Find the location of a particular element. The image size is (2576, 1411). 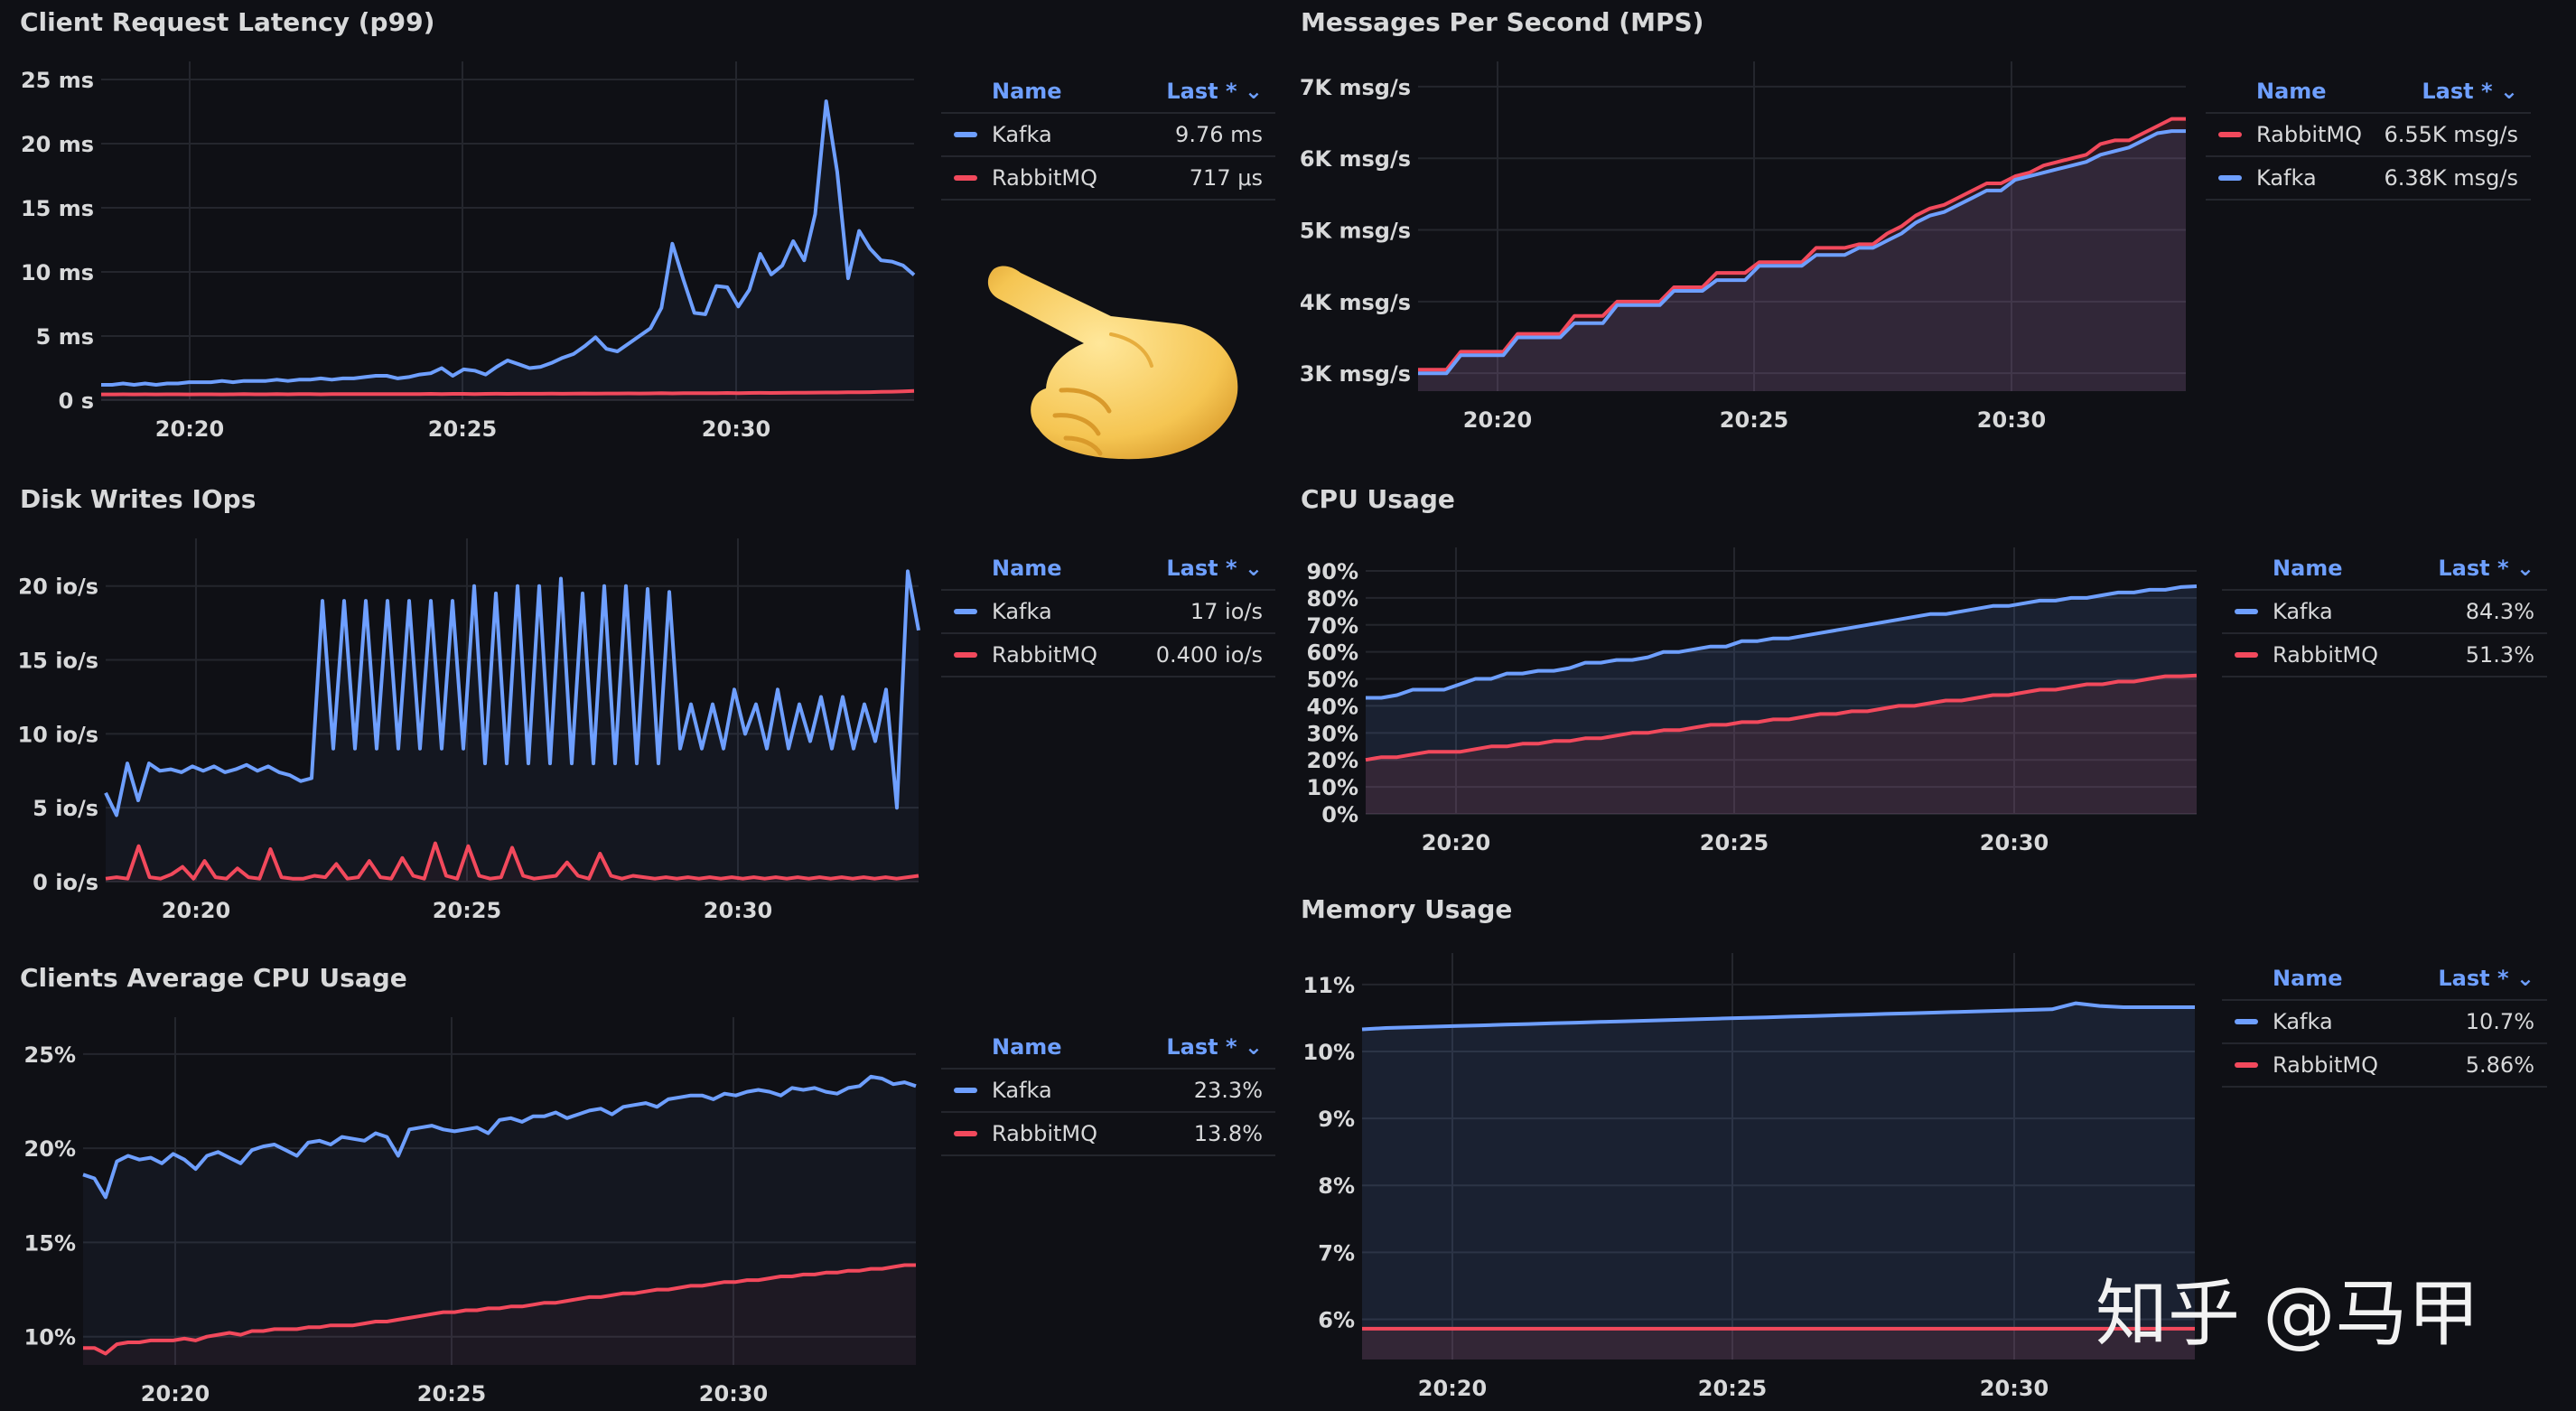

panel-title: Disk Writes IOps is located at coordinates (138, 499).